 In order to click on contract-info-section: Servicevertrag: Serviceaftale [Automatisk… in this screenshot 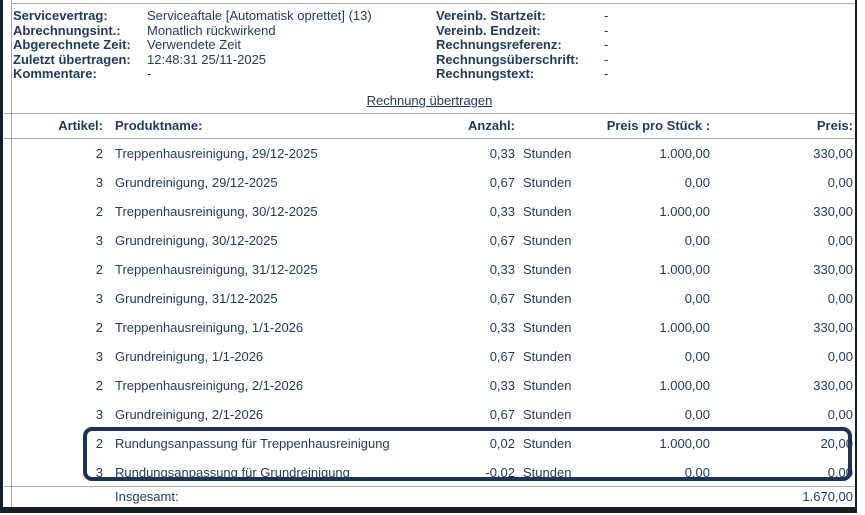, I will do `click(432, 45)`.